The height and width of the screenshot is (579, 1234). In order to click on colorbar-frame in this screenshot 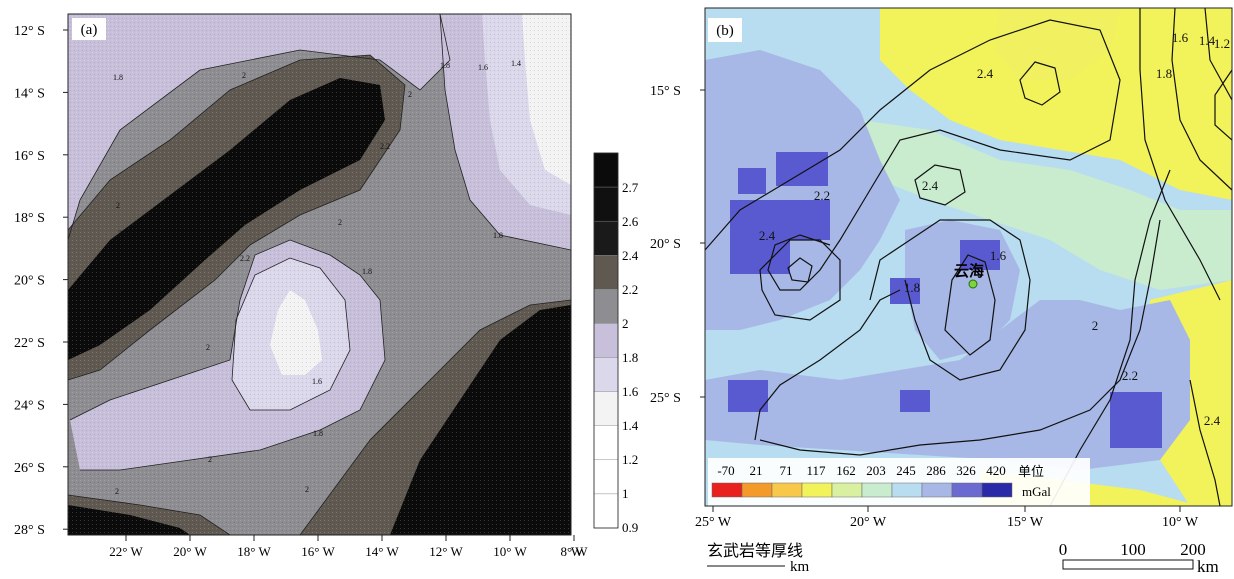, I will do `click(606, 340)`.